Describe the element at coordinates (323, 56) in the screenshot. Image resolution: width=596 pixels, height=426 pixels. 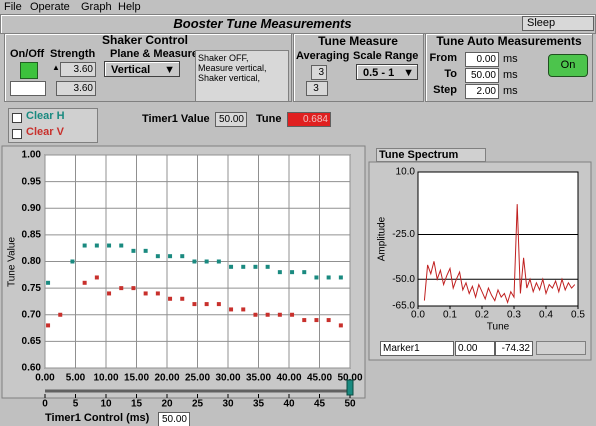
I see `label: Averaging` at that location.